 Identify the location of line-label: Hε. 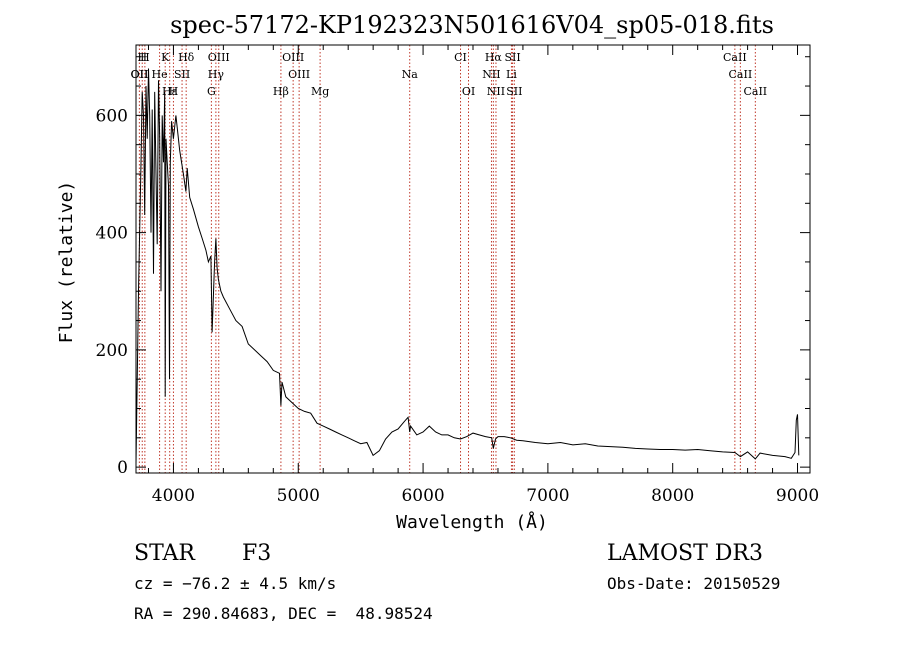
(170, 91).